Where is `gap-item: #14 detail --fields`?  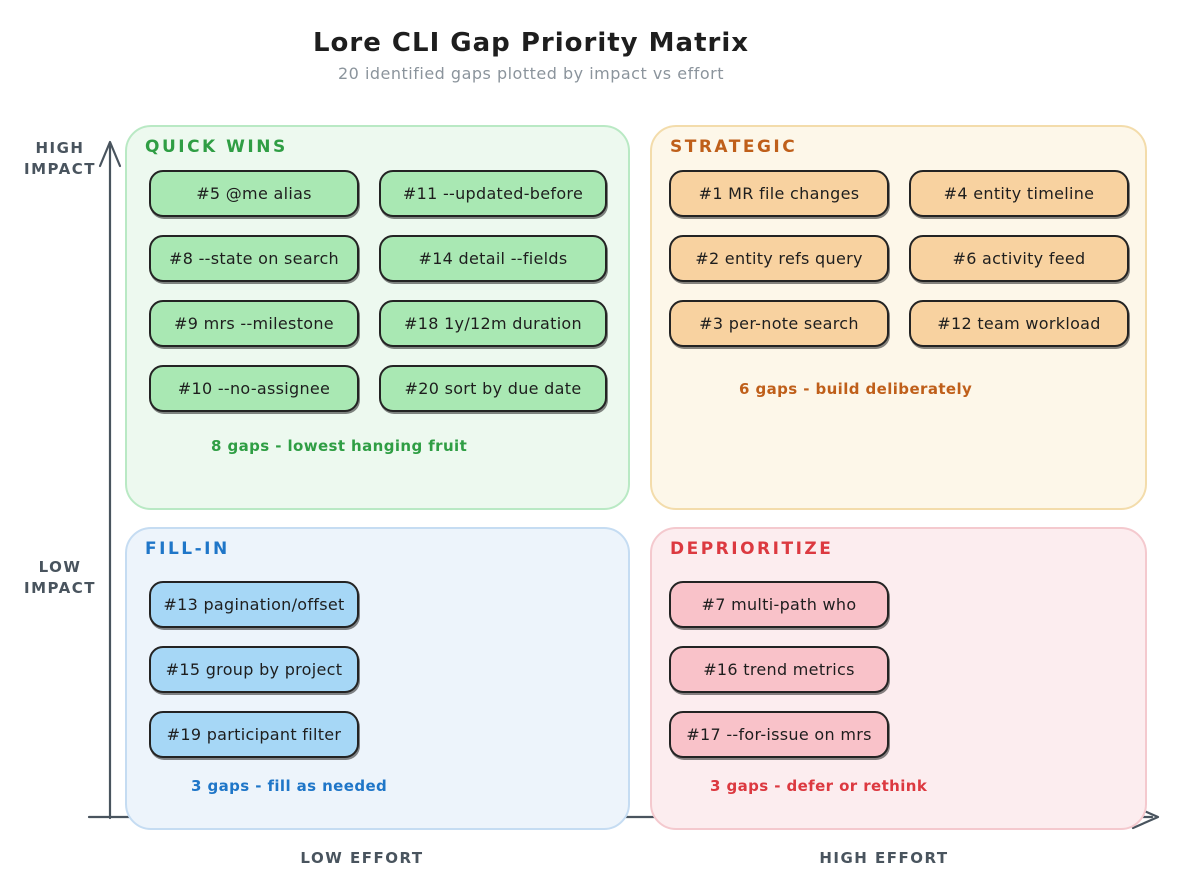 gap-item: #14 detail --fields is located at coordinates (493, 258).